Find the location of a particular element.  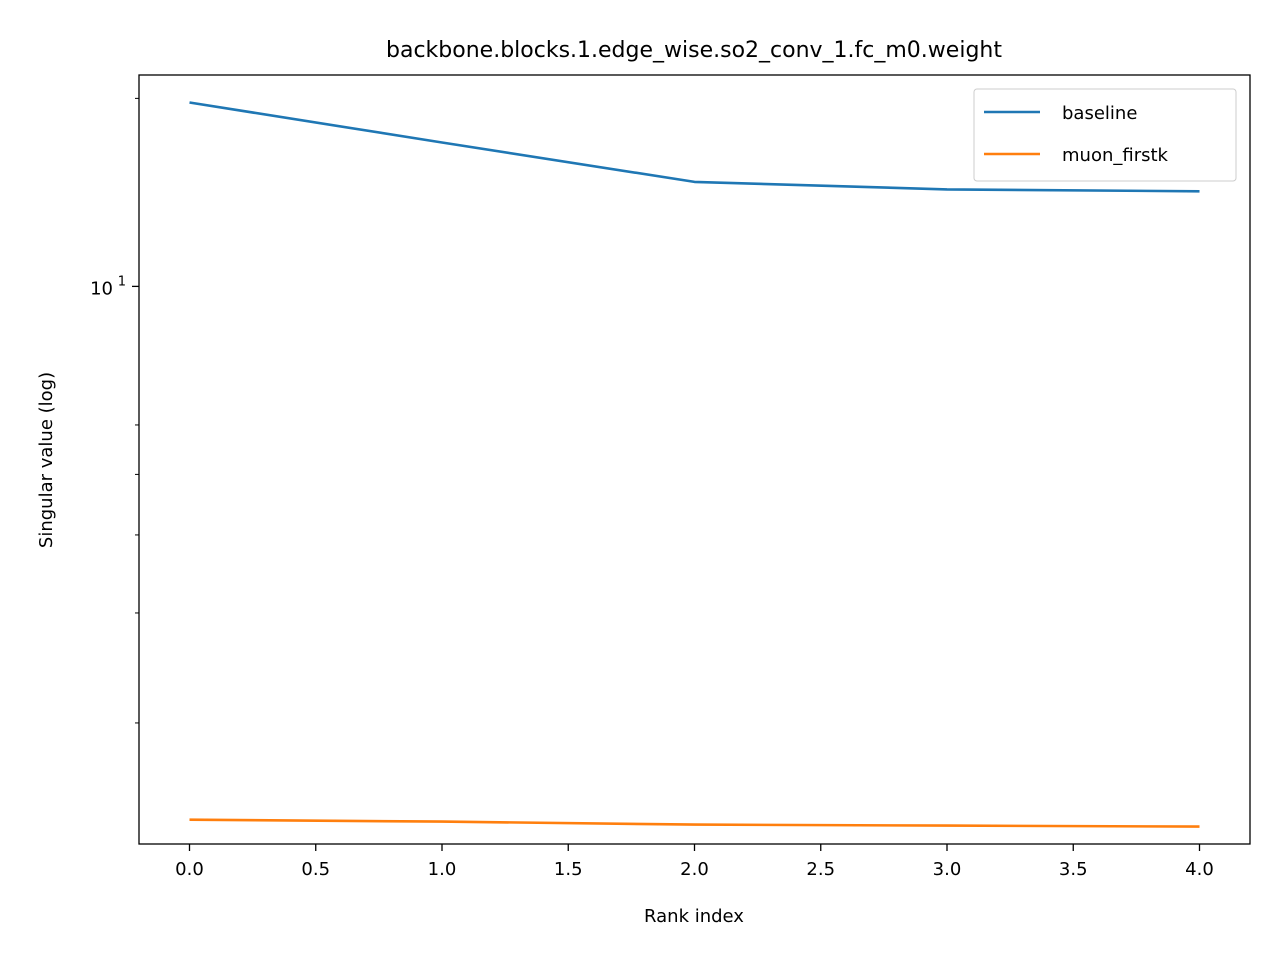

x-tick-label: 0.0 is located at coordinates (189, 869).